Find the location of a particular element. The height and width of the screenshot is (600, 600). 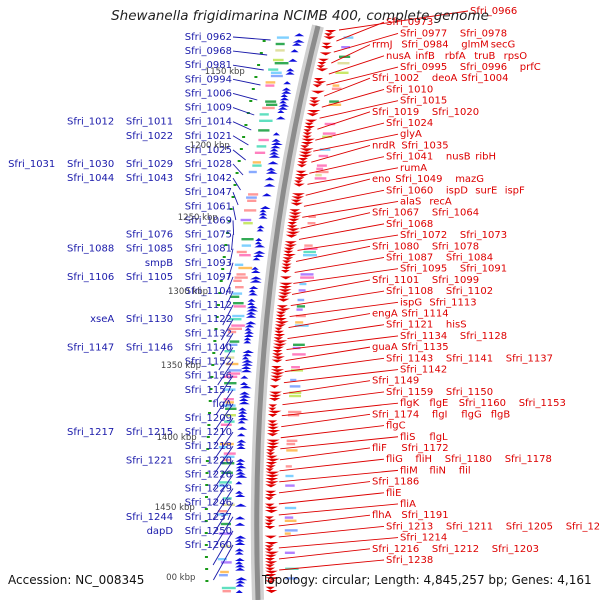

gene-label-right: Sfri_1191 is located at coordinates (424, 515).